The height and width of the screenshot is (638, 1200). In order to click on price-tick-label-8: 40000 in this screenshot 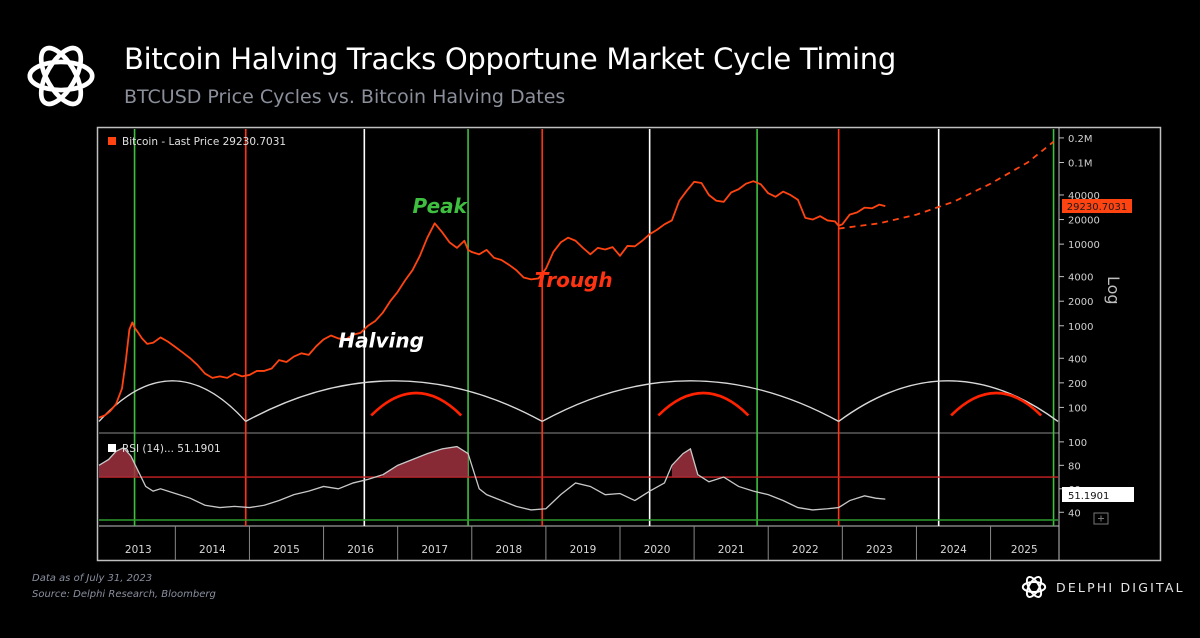, I will do `click(1084, 196)`.